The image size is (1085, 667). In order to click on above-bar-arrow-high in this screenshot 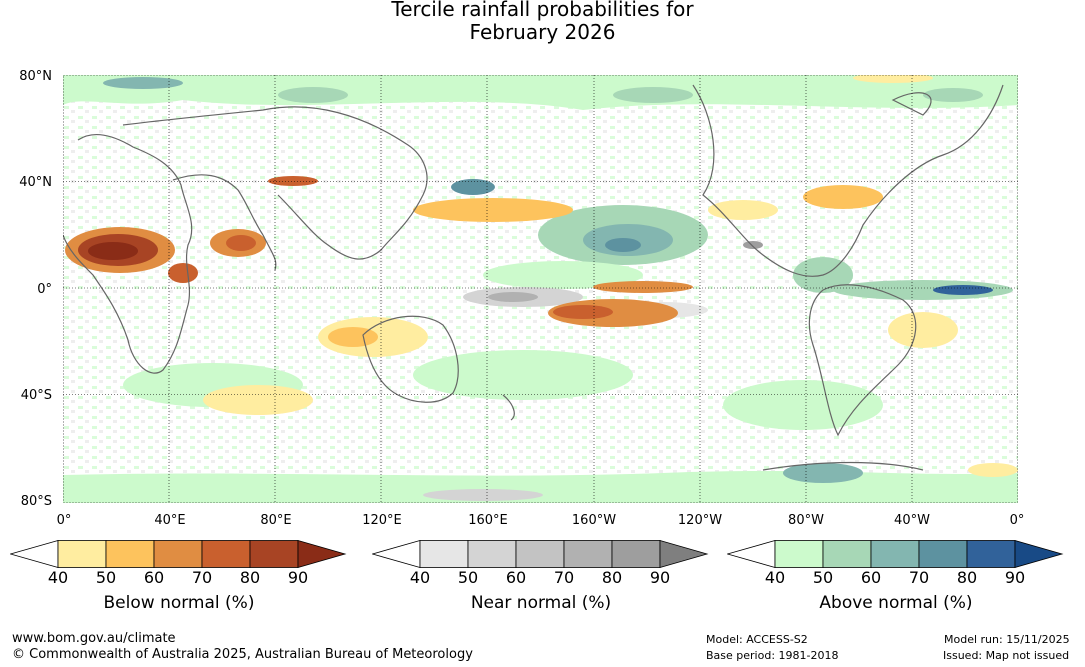, I will do `click(1039, 554)`.